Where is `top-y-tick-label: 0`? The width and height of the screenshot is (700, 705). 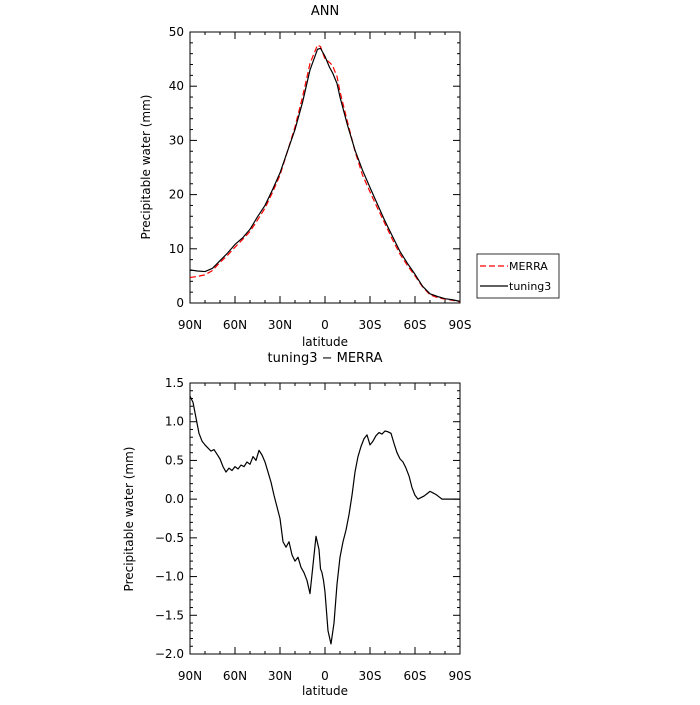 top-y-tick-label: 0 is located at coordinates (180, 303).